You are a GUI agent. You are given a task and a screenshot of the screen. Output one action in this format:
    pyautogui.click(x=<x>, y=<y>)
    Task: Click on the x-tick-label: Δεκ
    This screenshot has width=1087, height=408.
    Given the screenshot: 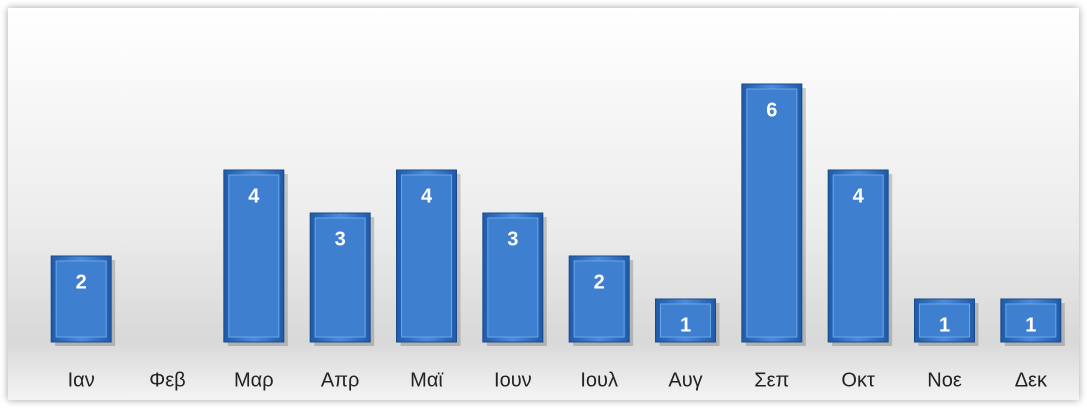 What is the action you would take?
    pyautogui.click(x=1031, y=380)
    